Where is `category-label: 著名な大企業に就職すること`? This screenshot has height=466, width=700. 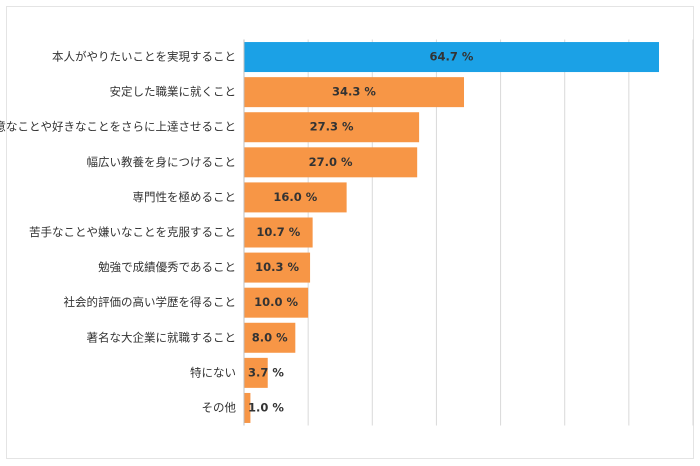
category-label: 著名な大企業に就職すること is located at coordinates (162, 337).